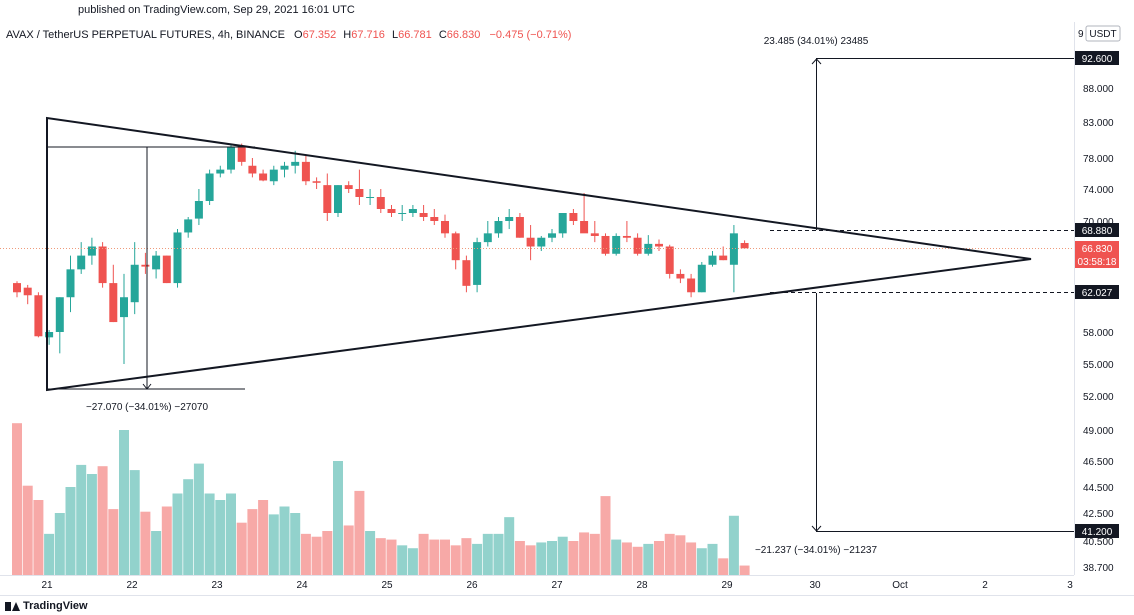 Image resolution: width=1134 pixels, height=615 pixels. I want to click on left-measure-label: −27.070 (−34.01%) −27070, so click(147, 407).